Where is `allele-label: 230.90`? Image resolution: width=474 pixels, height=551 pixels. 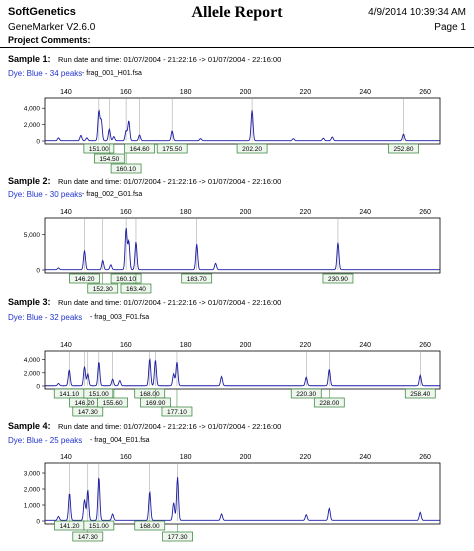
allele-label: 230.90 is located at coordinates (338, 279).